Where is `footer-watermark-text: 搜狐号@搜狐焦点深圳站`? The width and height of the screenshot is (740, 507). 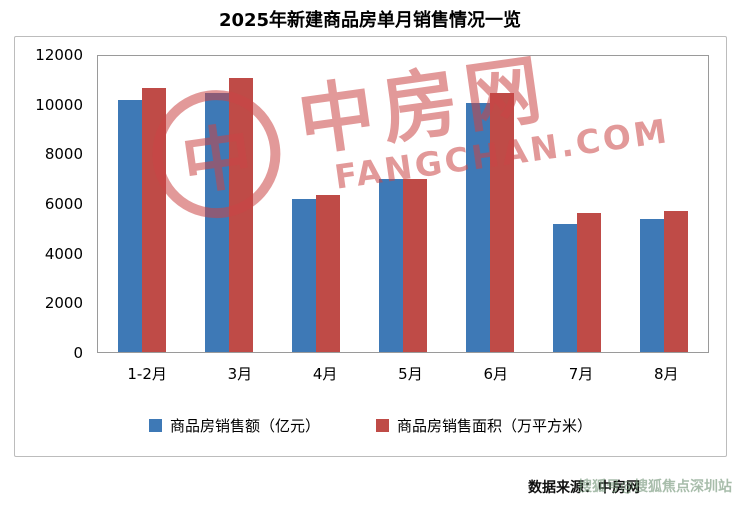 footer-watermark-text: 搜狐号@搜狐焦点深圳站 is located at coordinates (655, 487).